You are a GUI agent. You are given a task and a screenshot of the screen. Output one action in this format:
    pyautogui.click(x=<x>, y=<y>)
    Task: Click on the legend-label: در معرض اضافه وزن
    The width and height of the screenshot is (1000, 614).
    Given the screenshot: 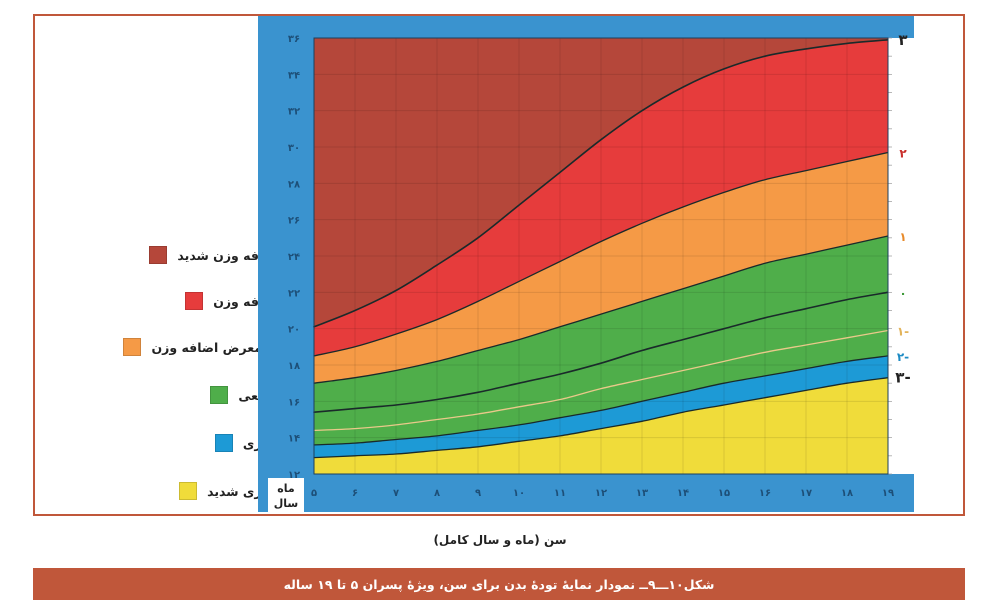 What is the action you would take?
    pyautogui.click(x=215, y=347)
    